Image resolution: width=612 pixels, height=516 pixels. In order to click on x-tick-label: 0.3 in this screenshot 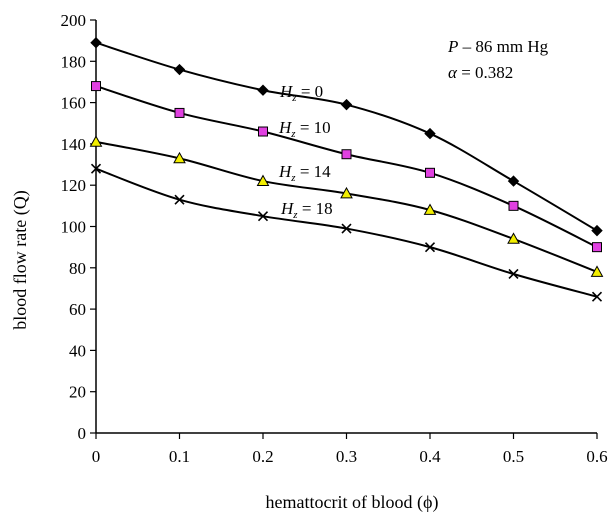, I will do `click(346, 456)`.